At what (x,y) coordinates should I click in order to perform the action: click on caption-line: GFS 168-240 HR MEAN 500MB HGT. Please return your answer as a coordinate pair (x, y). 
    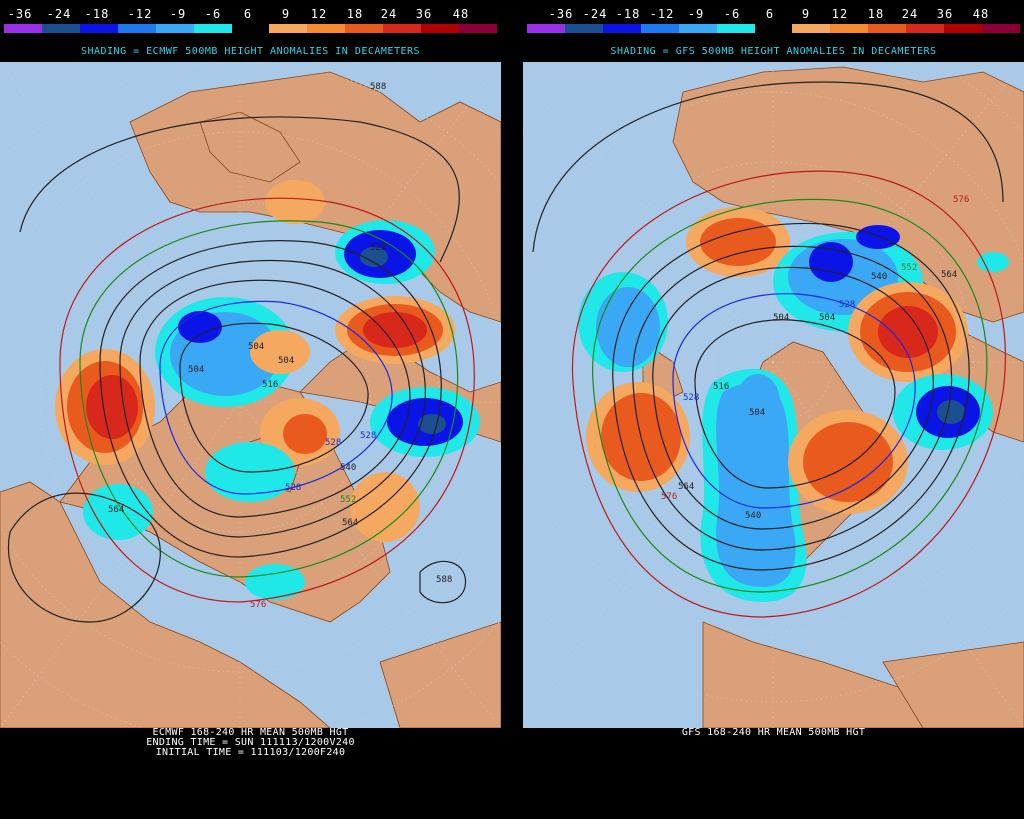
    Looking at the image, I should click on (773, 732).